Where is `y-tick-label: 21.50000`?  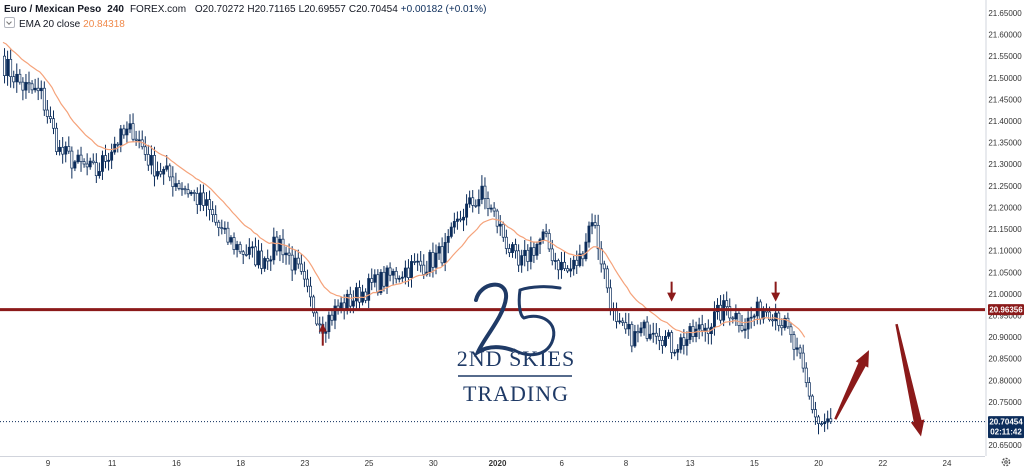
y-tick-label: 21.50000 is located at coordinates (1005, 78).